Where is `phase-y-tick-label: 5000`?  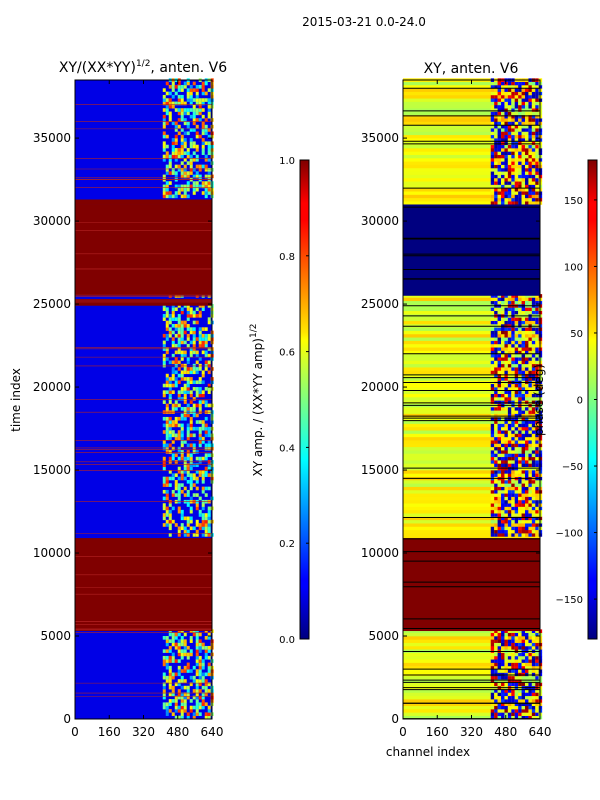
phase-y-tick-label: 5000 is located at coordinates (383, 636).